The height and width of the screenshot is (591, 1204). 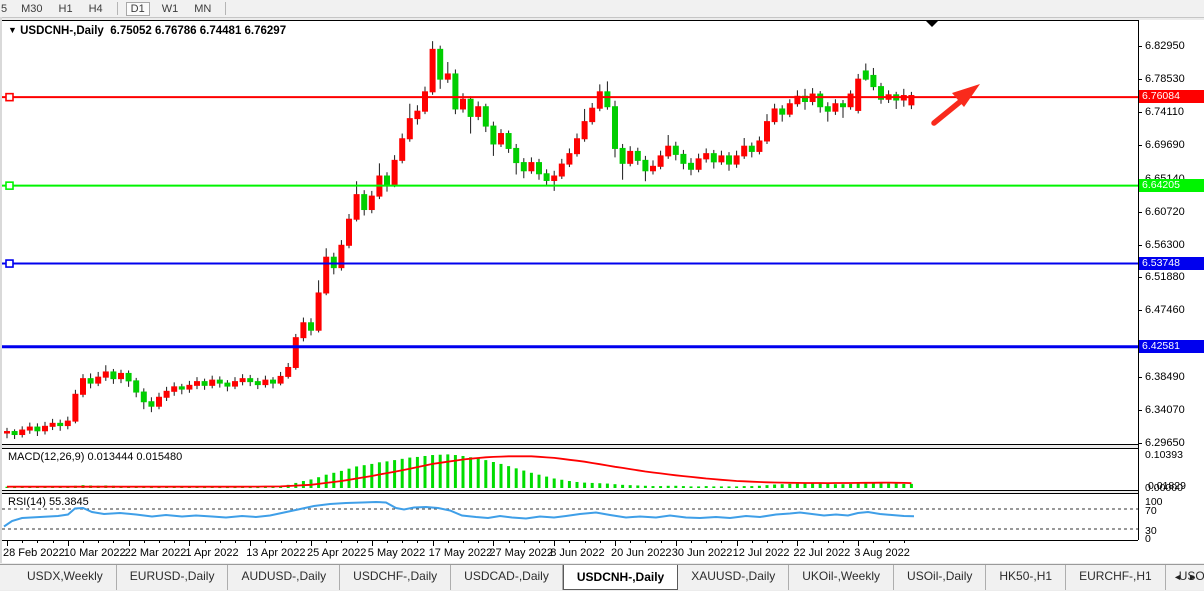 I want to click on chart-shift-marker-icon, so click(x=932, y=24).